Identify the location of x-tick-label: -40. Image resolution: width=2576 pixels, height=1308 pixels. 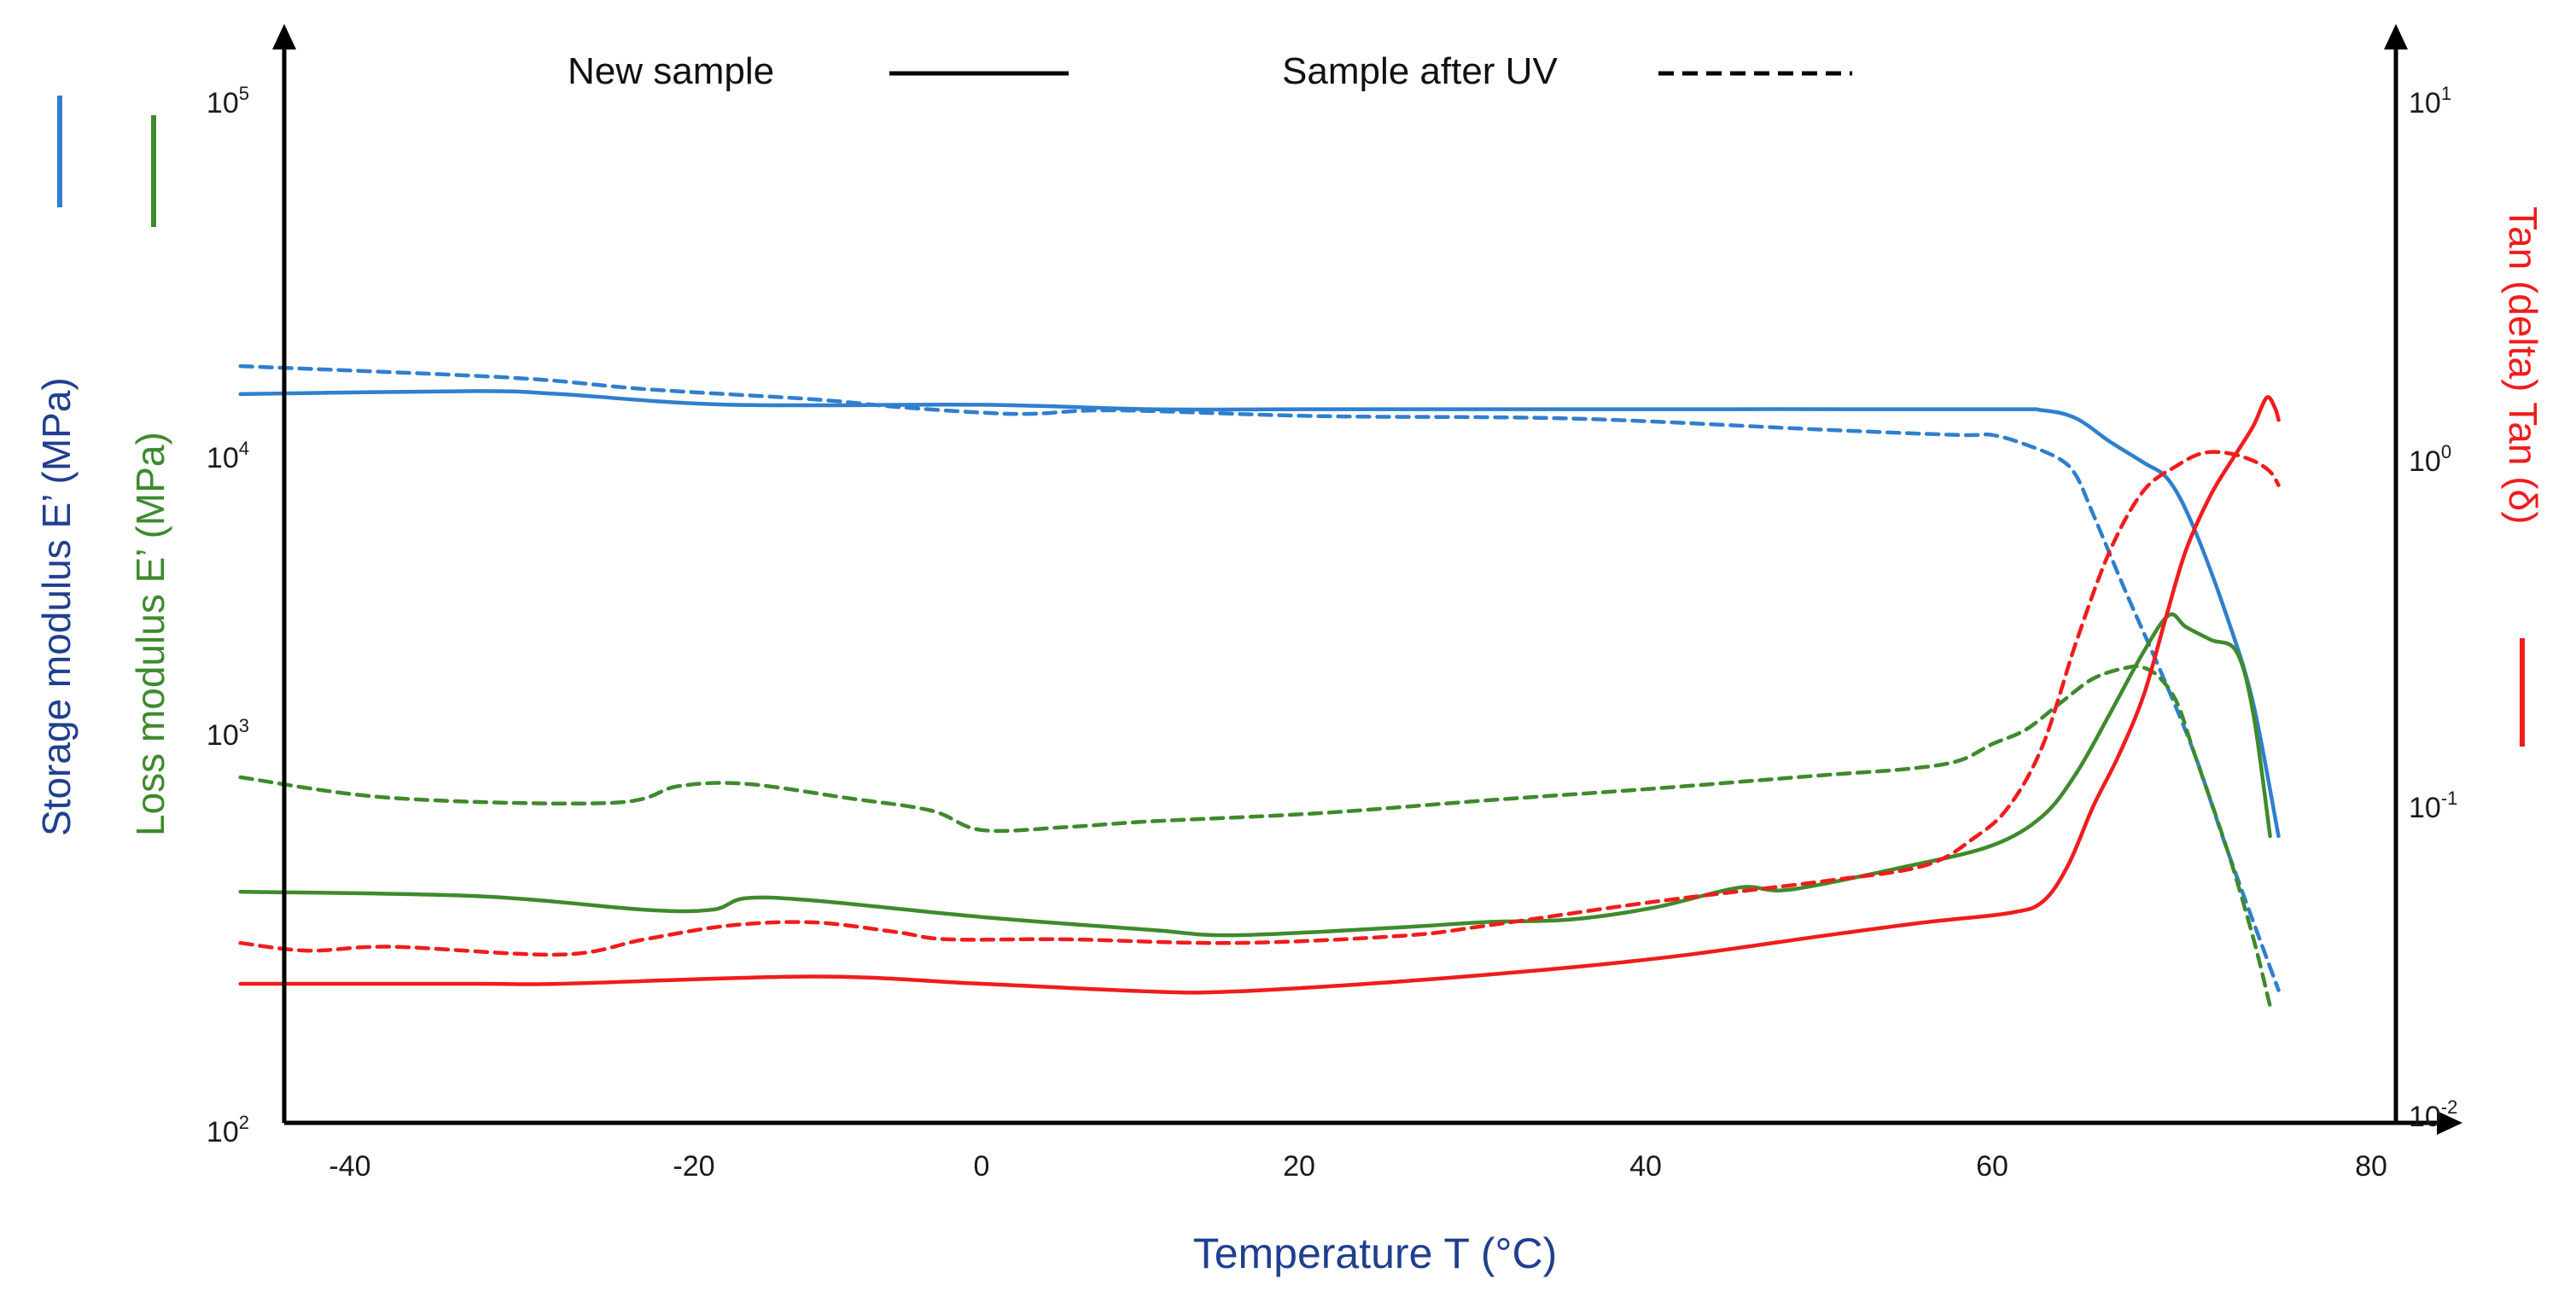
(349, 1166).